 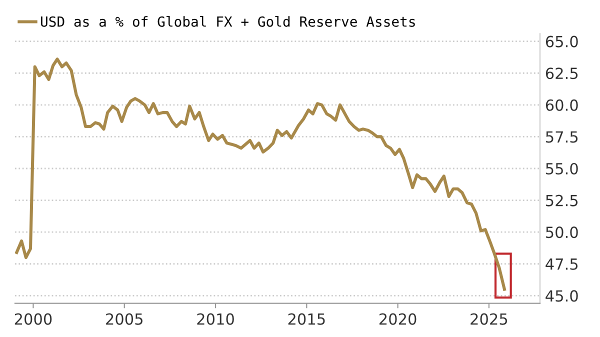 I want to click on y-tick-label: 50.0, so click(x=562, y=232).